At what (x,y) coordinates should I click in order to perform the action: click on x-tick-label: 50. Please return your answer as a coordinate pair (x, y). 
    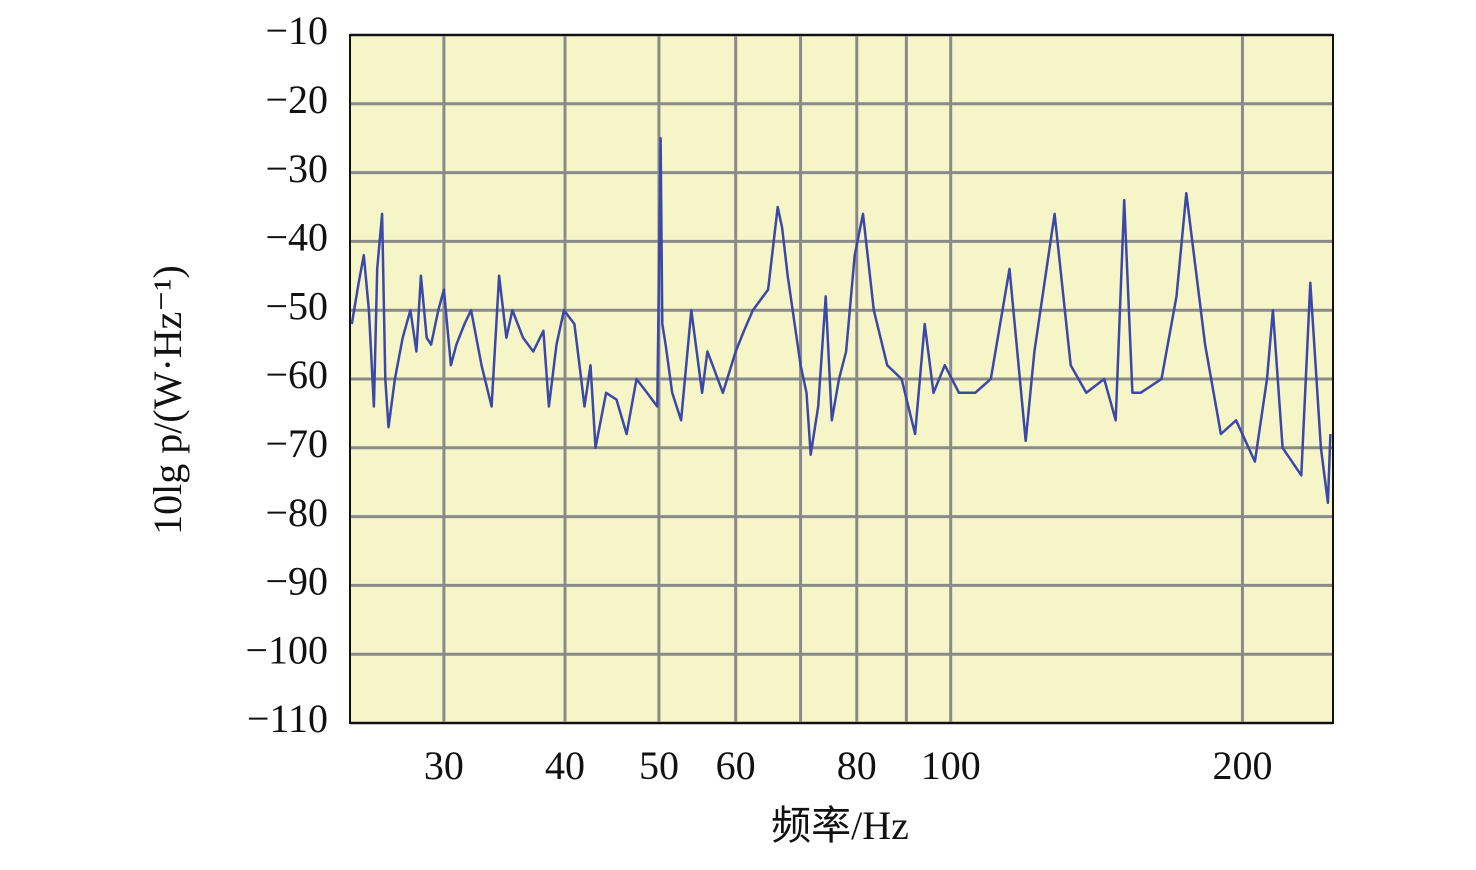
    Looking at the image, I should click on (659, 765).